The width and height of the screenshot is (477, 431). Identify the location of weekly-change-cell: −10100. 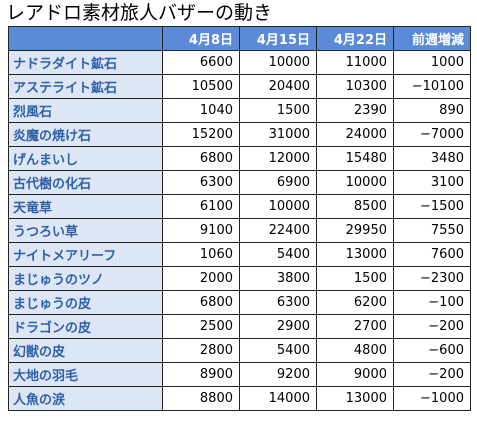
(432, 86).